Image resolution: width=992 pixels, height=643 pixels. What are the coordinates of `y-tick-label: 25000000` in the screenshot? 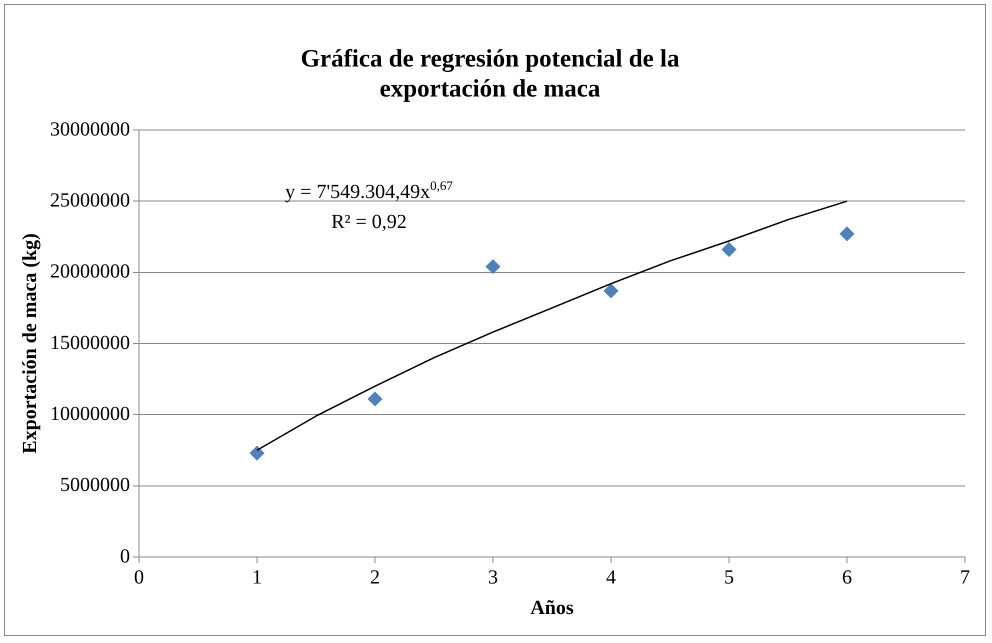 It's located at (90, 200).